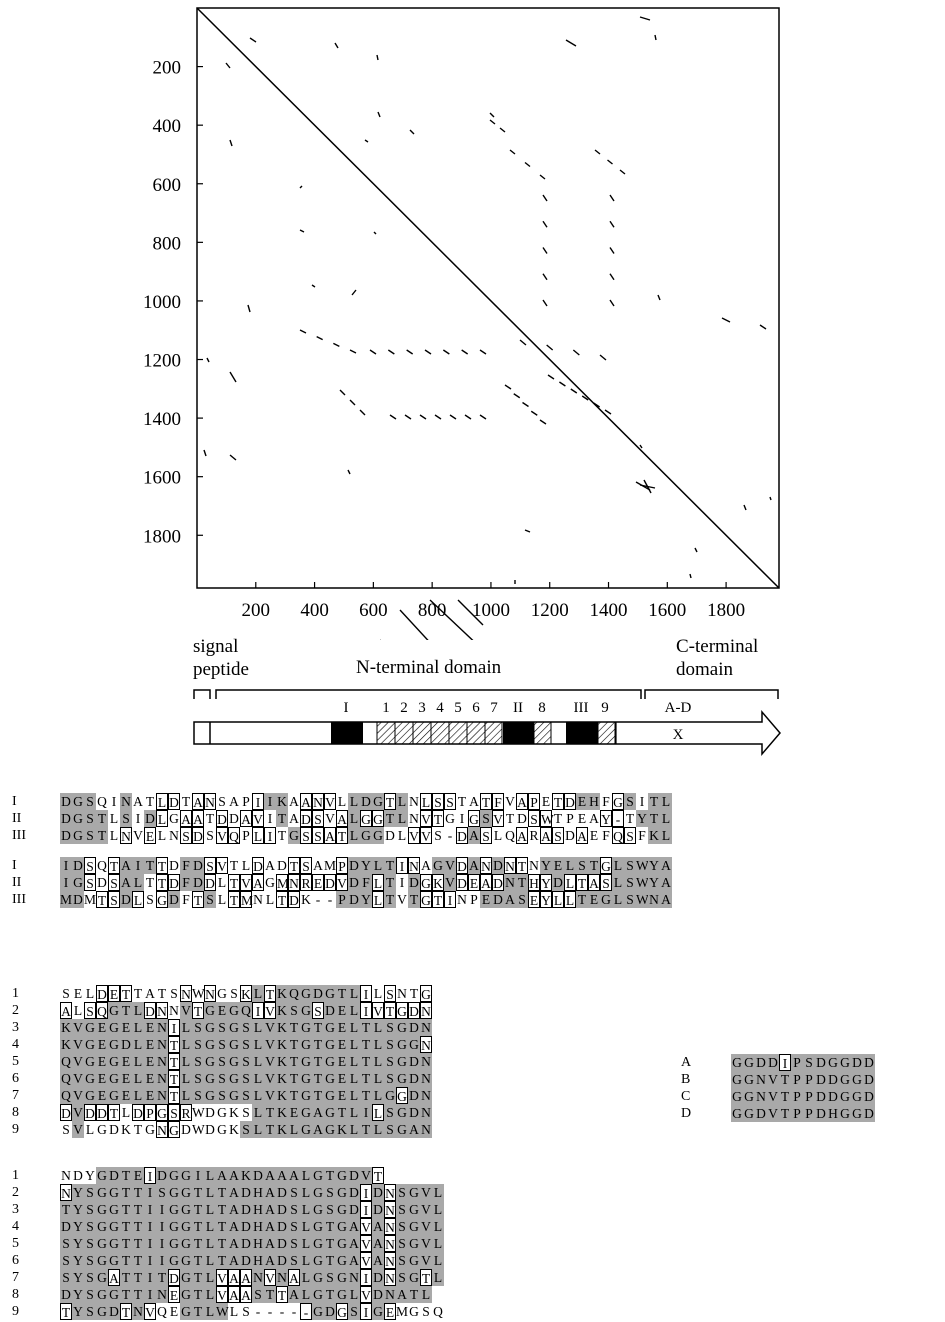 This screenshot has width=945, height=1322. I want to click on residue: I, so click(162, 1226).